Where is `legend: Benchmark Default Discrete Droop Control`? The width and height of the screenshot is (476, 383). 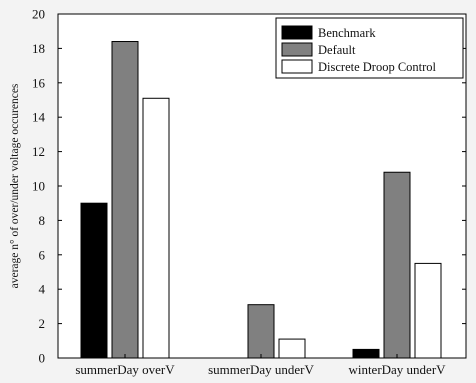
legend: Benchmark Default Discrete Droop Control is located at coordinates (369, 48).